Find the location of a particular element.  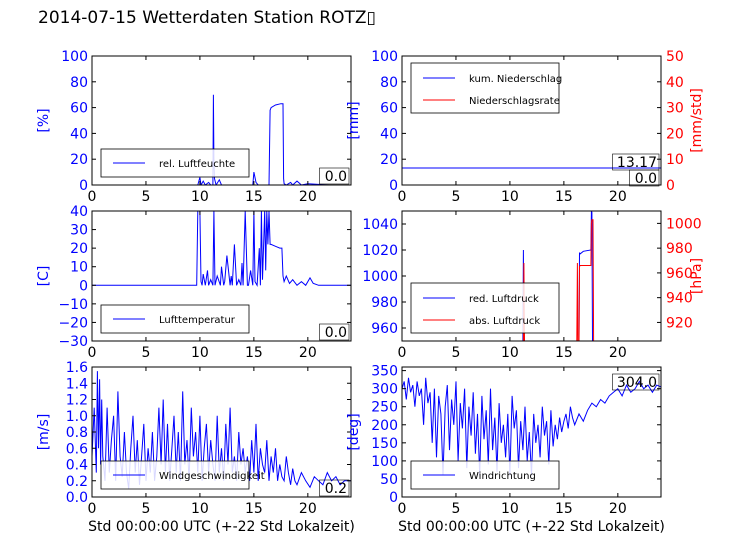

windspeed-xtick-label: 20 is located at coordinates (308, 509).